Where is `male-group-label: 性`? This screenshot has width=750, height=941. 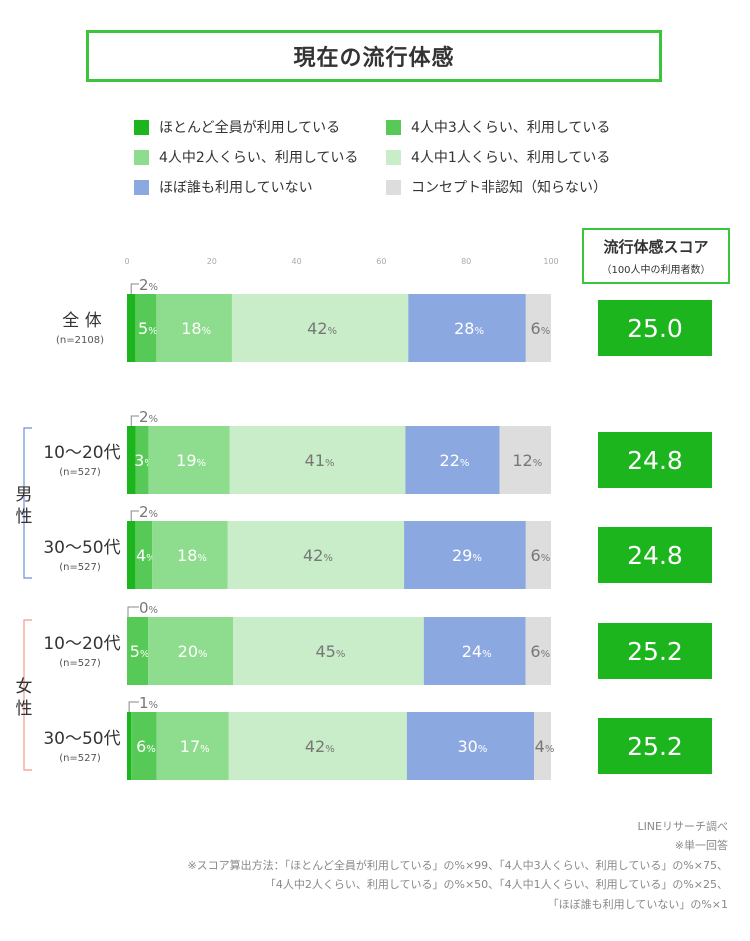
male-group-label: 性 is located at coordinates (24, 517).